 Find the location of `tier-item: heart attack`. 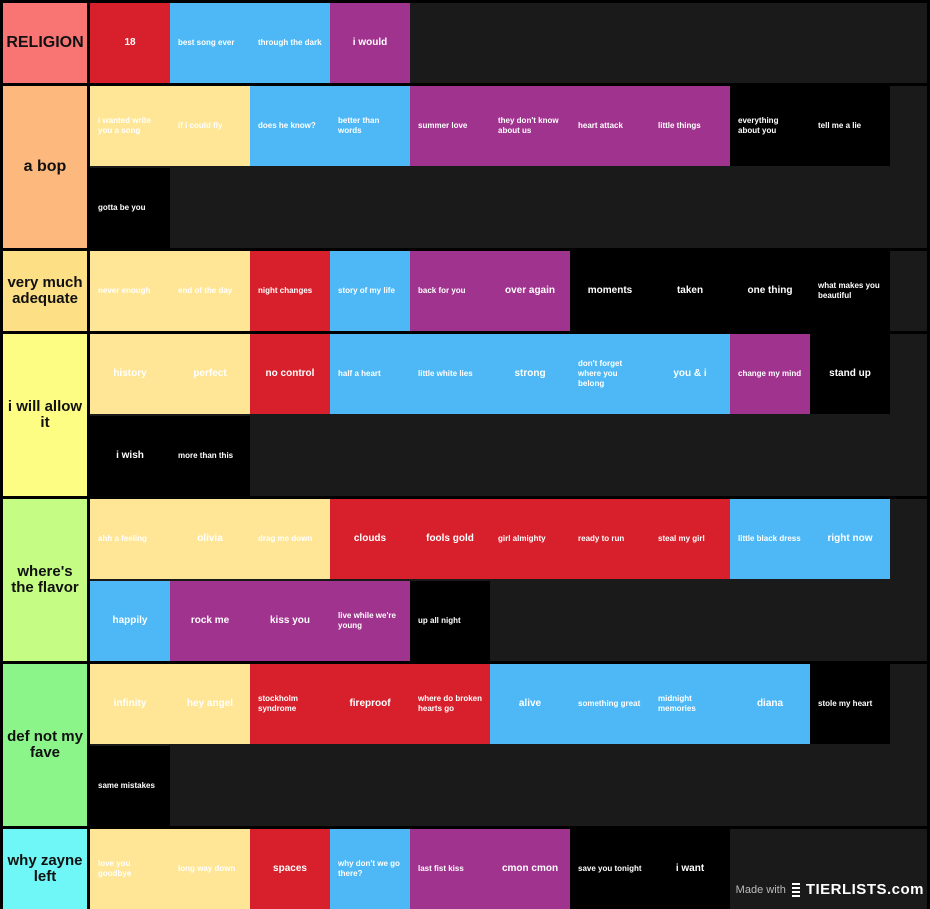

tier-item: heart attack is located at coordinates (610, 126).